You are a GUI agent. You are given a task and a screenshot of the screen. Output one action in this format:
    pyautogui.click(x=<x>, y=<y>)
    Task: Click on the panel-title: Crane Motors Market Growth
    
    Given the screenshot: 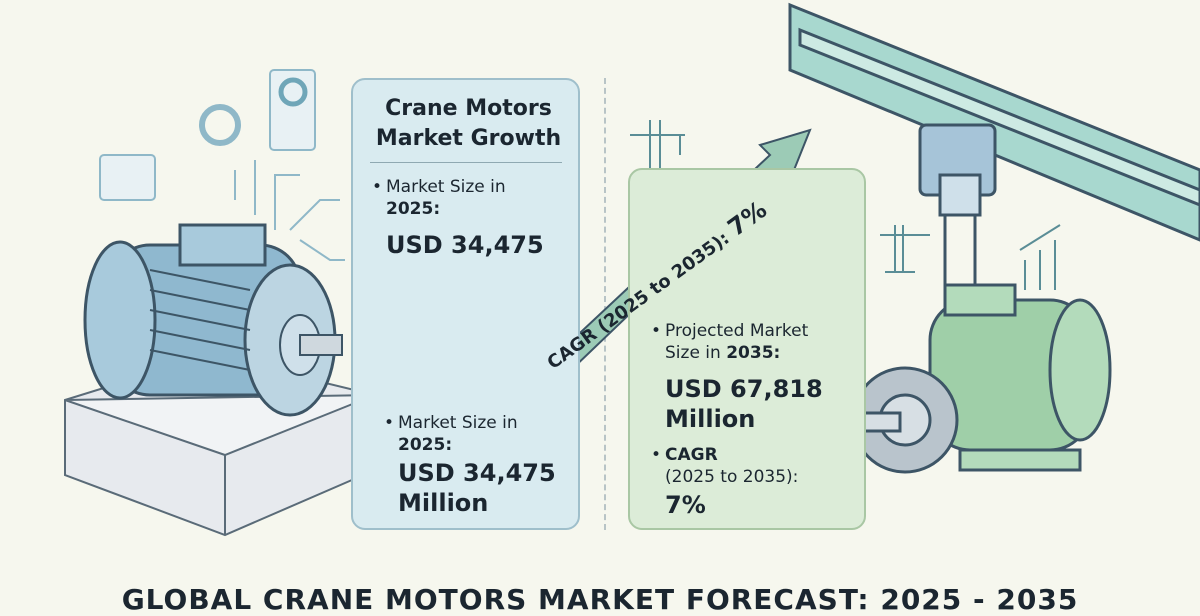 What is the action you would take?
    pyautogui.click(x=468, y=124)
    